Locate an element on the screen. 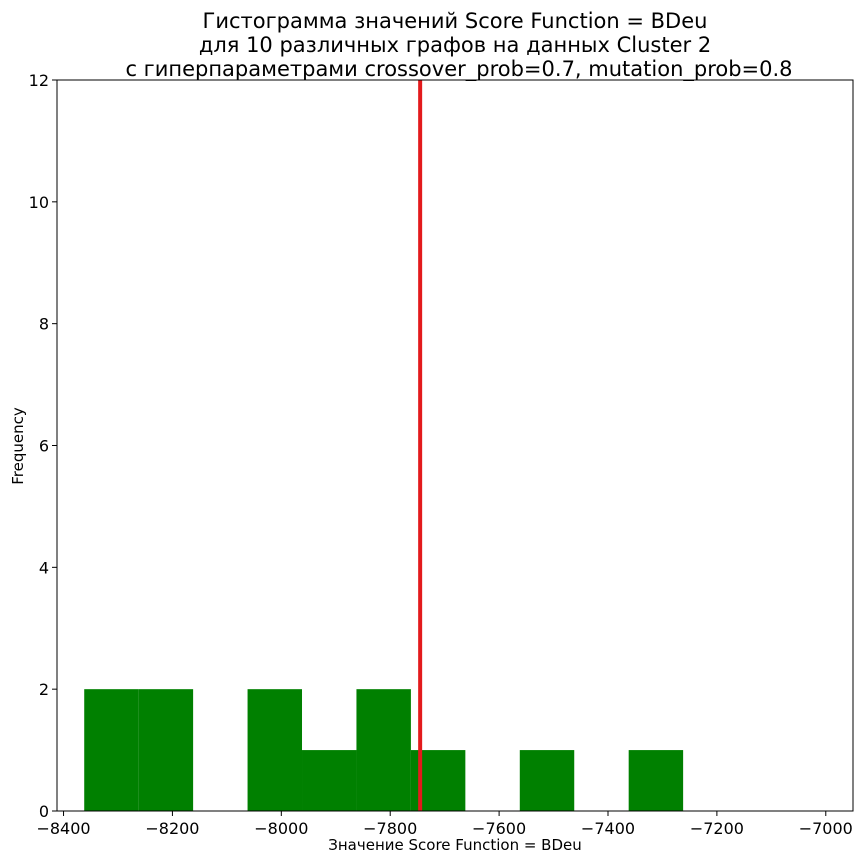 The width and height of the screenshot is (864, 864). y-axis-label: Frequency is located at coordinates (18, 446).